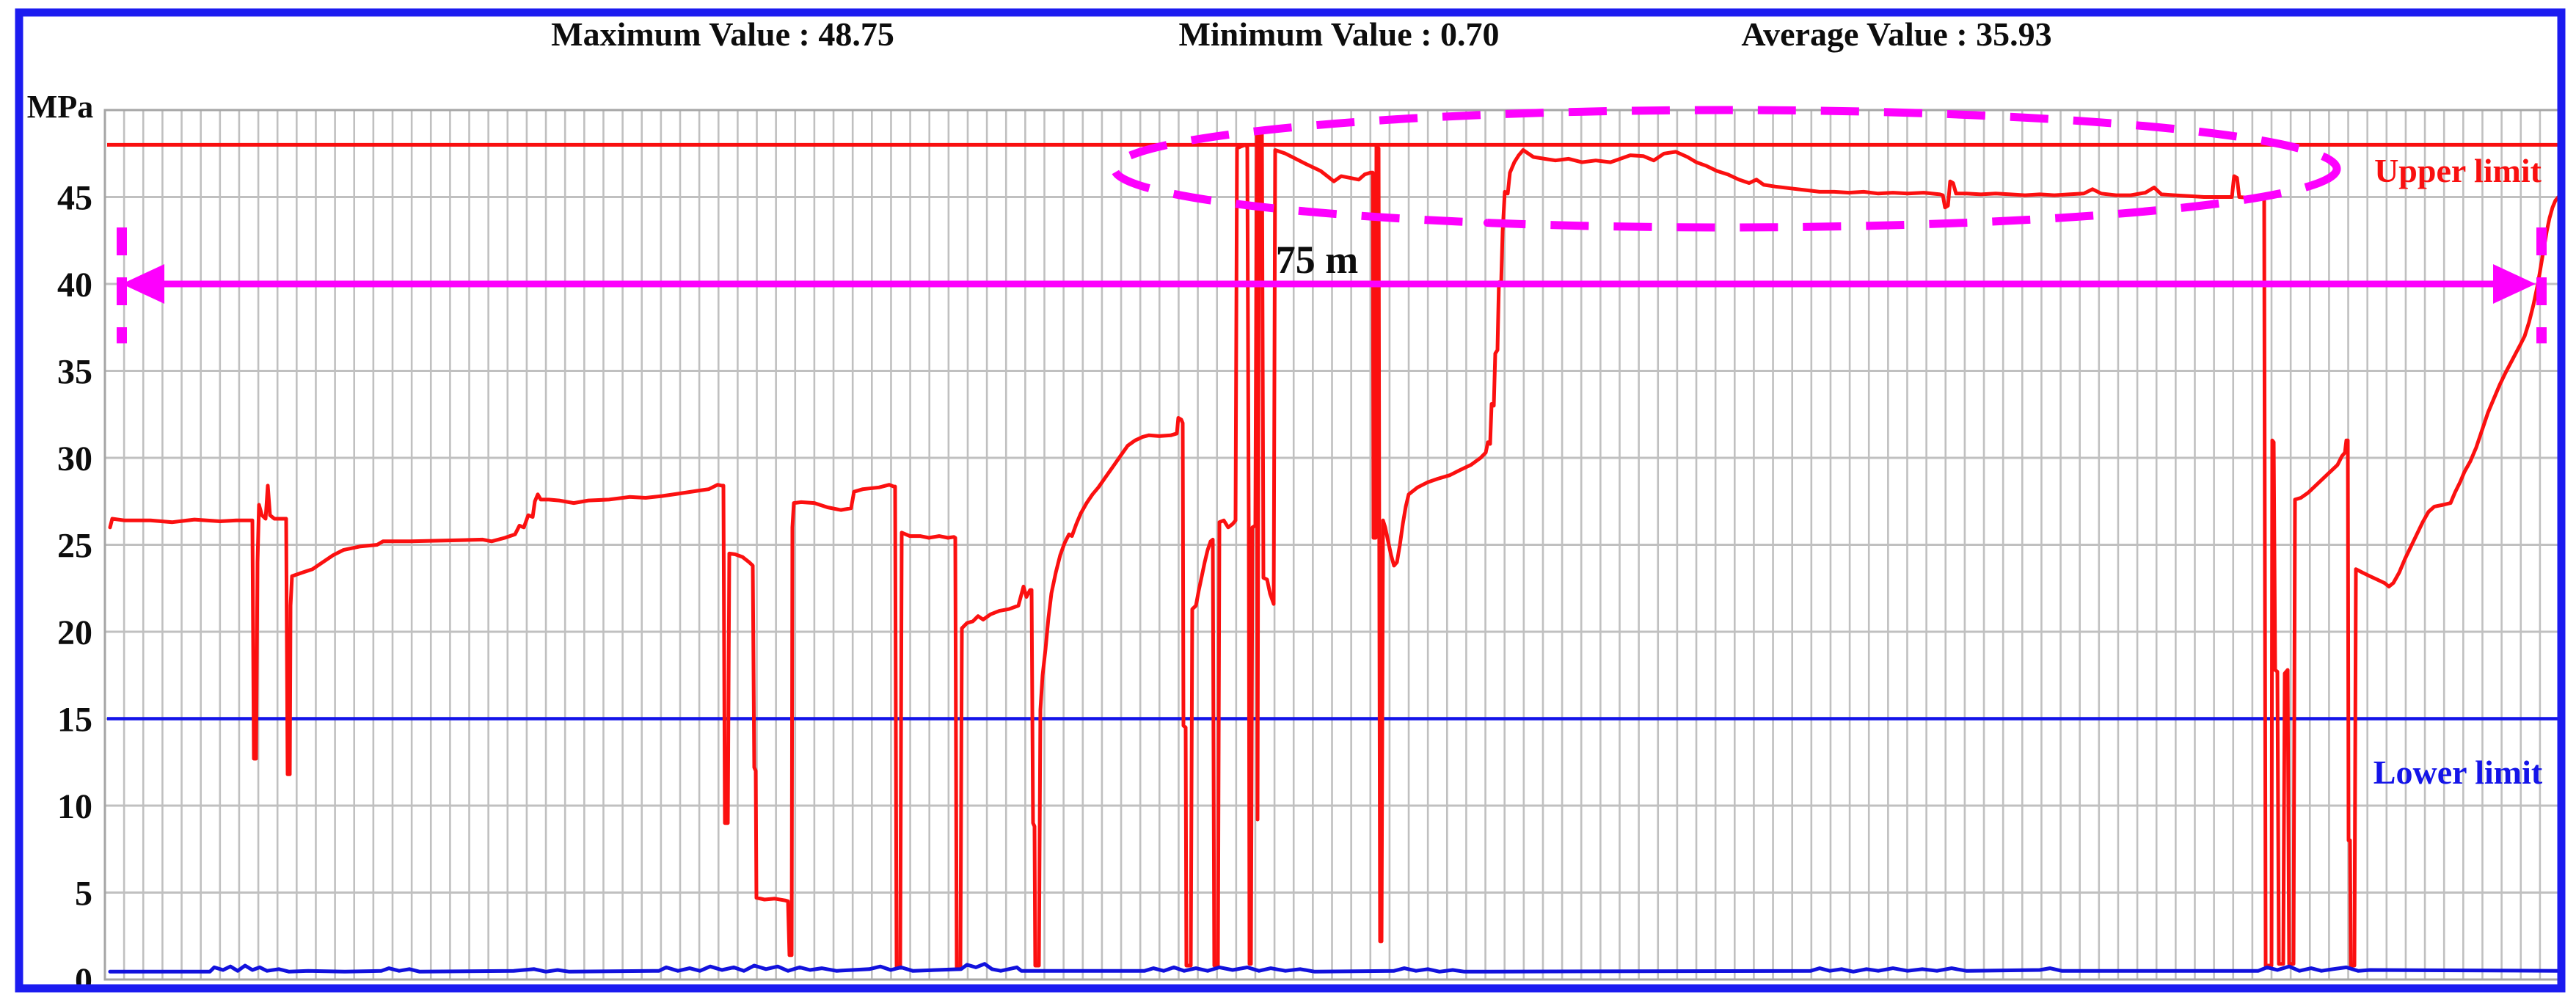  Describe the element at coordinates (75, 546) in the screenshot. I see `y-axis-tick-label: 25` at that location.